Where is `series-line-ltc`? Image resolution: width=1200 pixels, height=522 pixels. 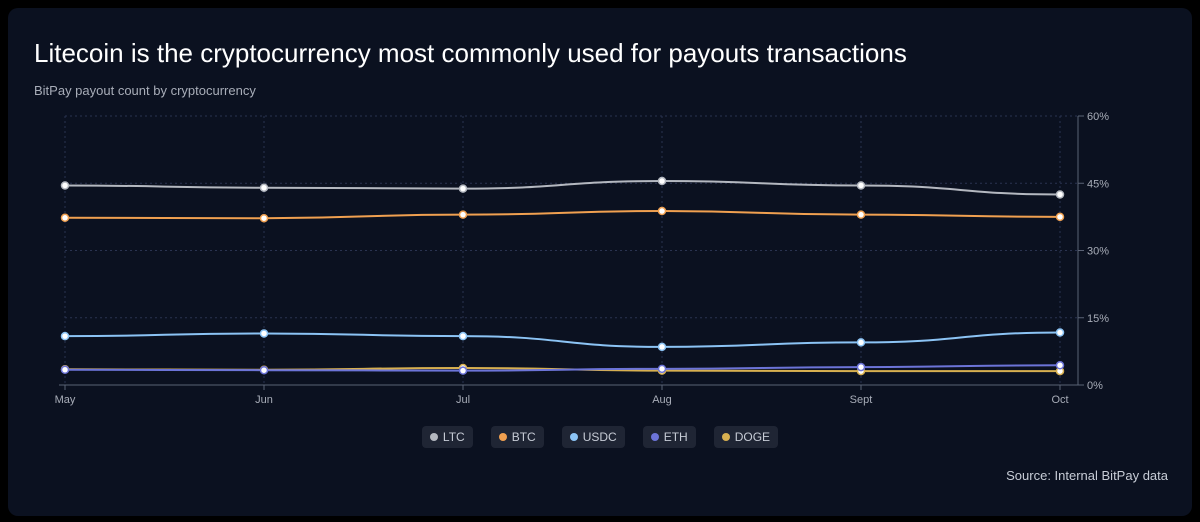 series-line-ltc is located at coordinates (562, 188).